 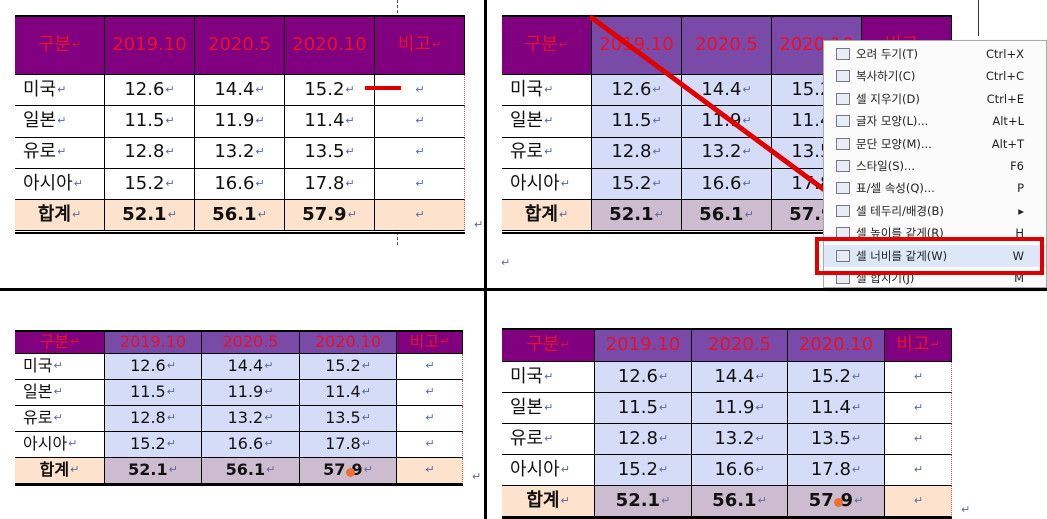 What do you see at coordinates (240, 122) in the screenshot?
I see `table-cell: 11.9 ↵` at bounding box center [240, 122].